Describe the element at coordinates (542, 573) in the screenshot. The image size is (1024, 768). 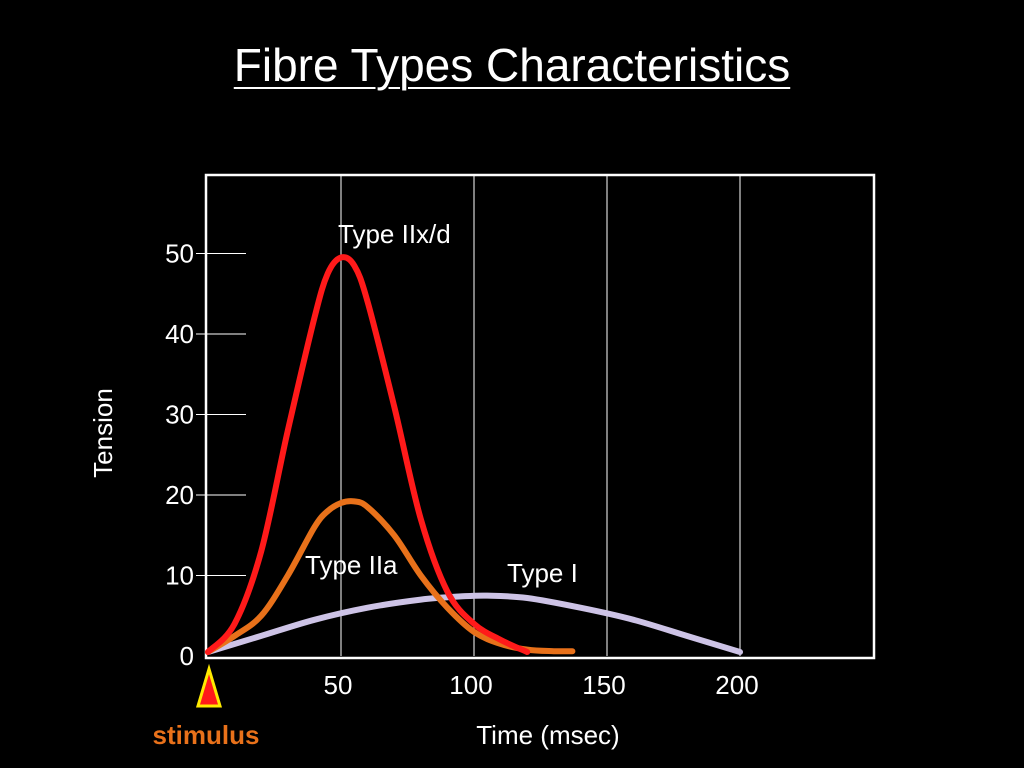
I see `annotation-type-i: Type I` at that location.